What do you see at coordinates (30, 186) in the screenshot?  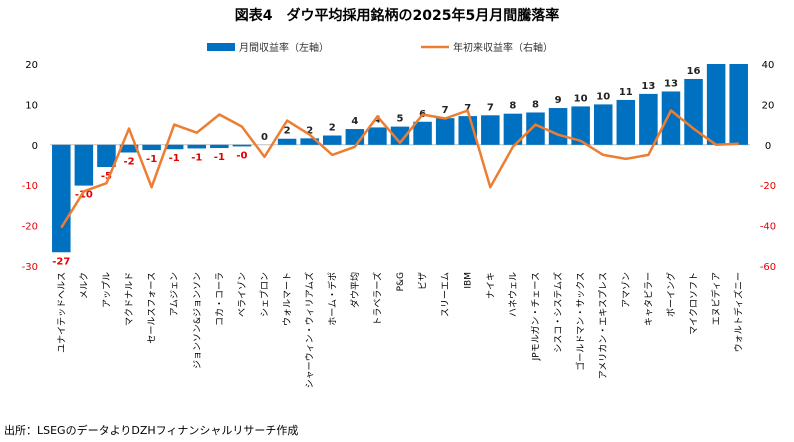 I see `left-axis-tick-2: -10` at bounding box center [30, 186].